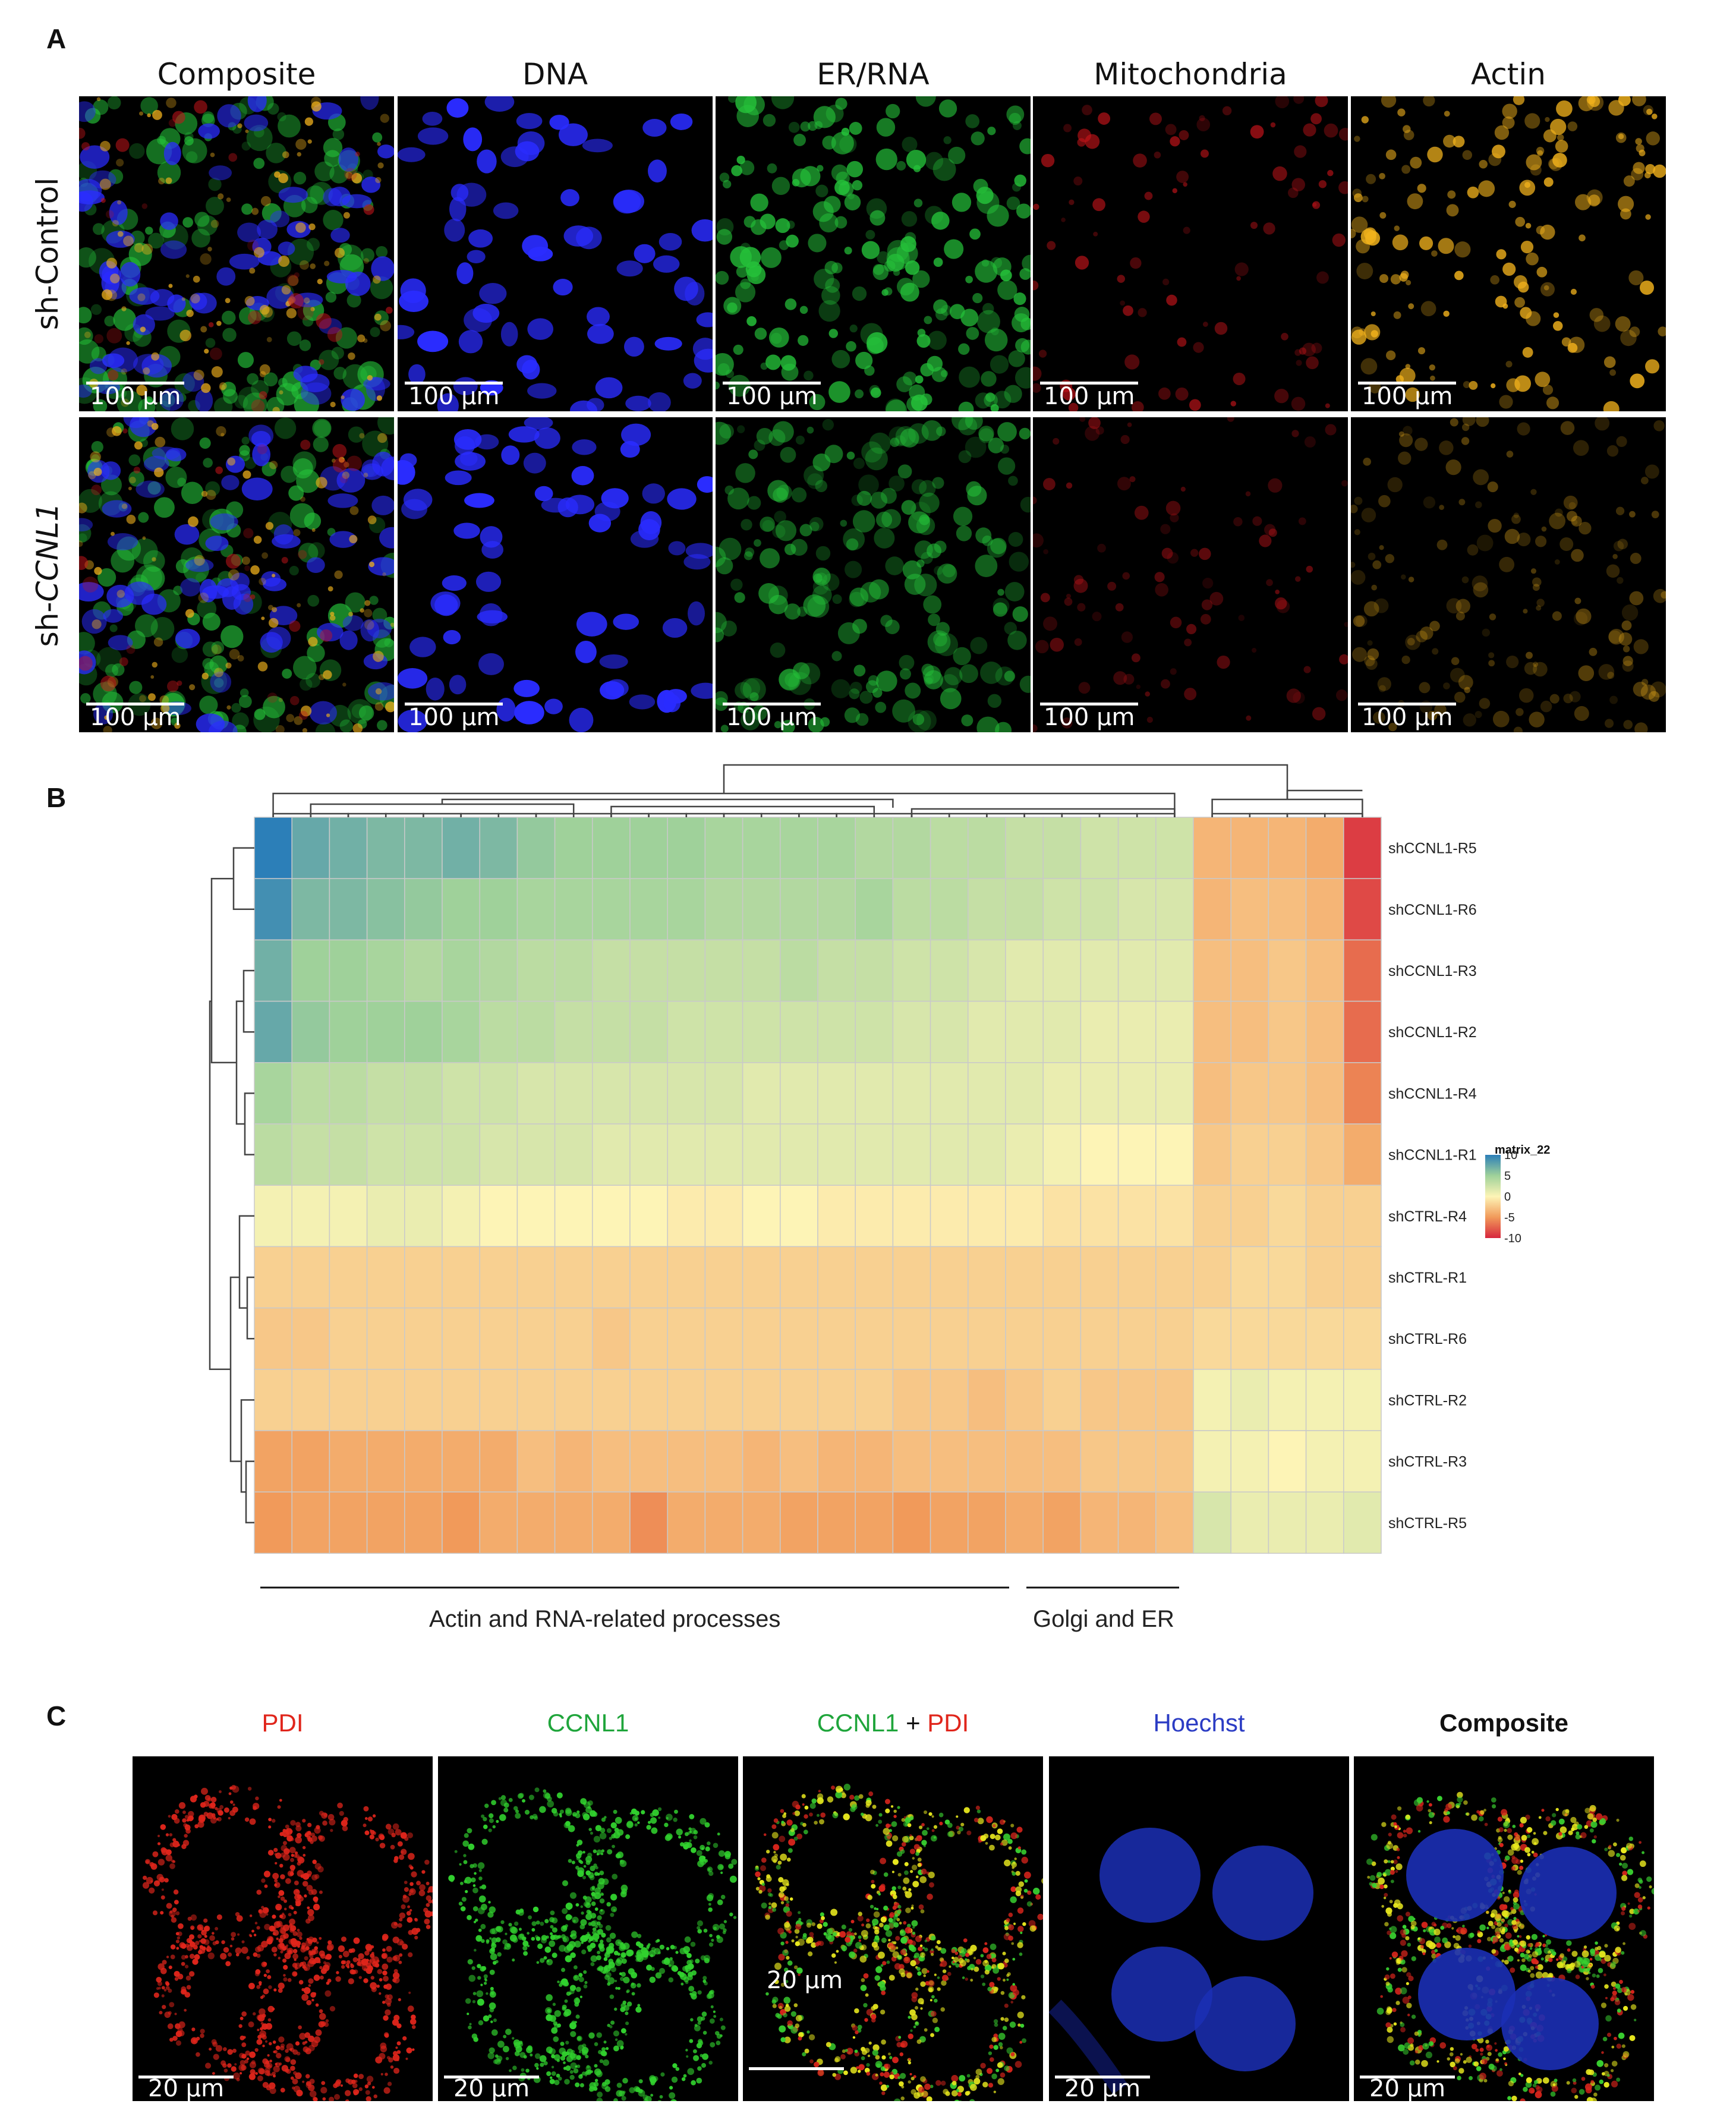  What do you see at coordinates (588, 1723) in the screenshot?
I see `panel-c-header-part: CCNL1` at bounding box center [588, 1723].